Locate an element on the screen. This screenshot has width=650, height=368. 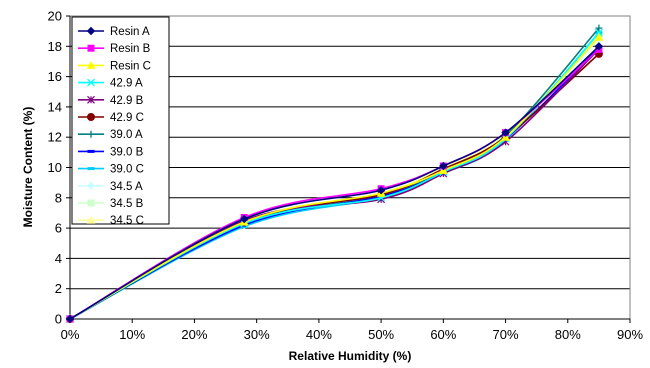
legend-item-39-0-b: 39.0 B is located at coordinates (111, 152).